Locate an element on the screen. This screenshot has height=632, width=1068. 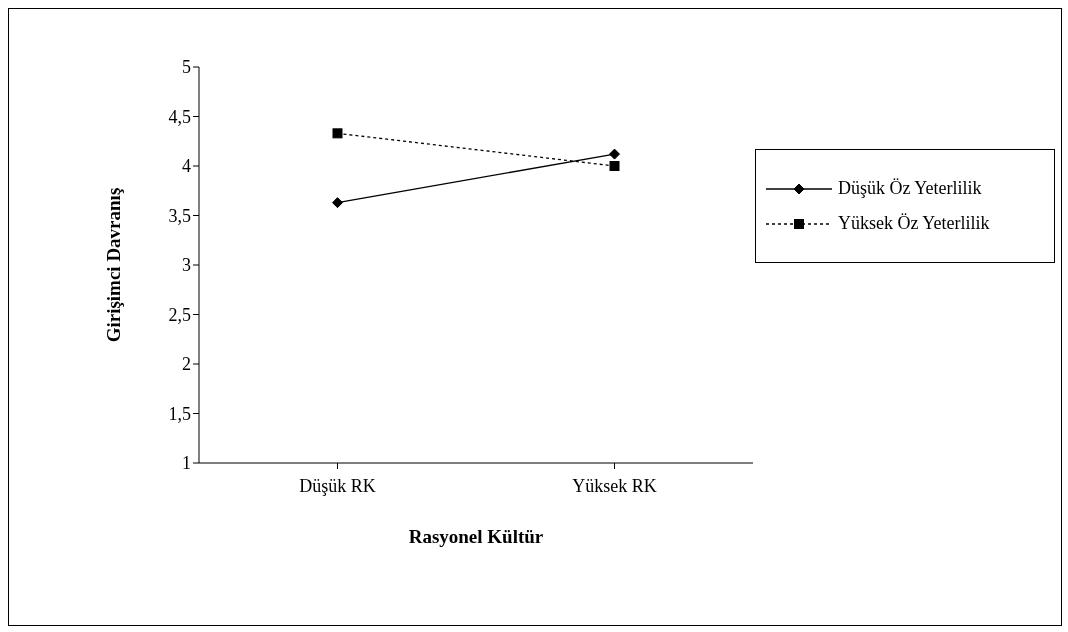
y-axis-title: Girişimci Davranış is located at coordinates (113, 265).